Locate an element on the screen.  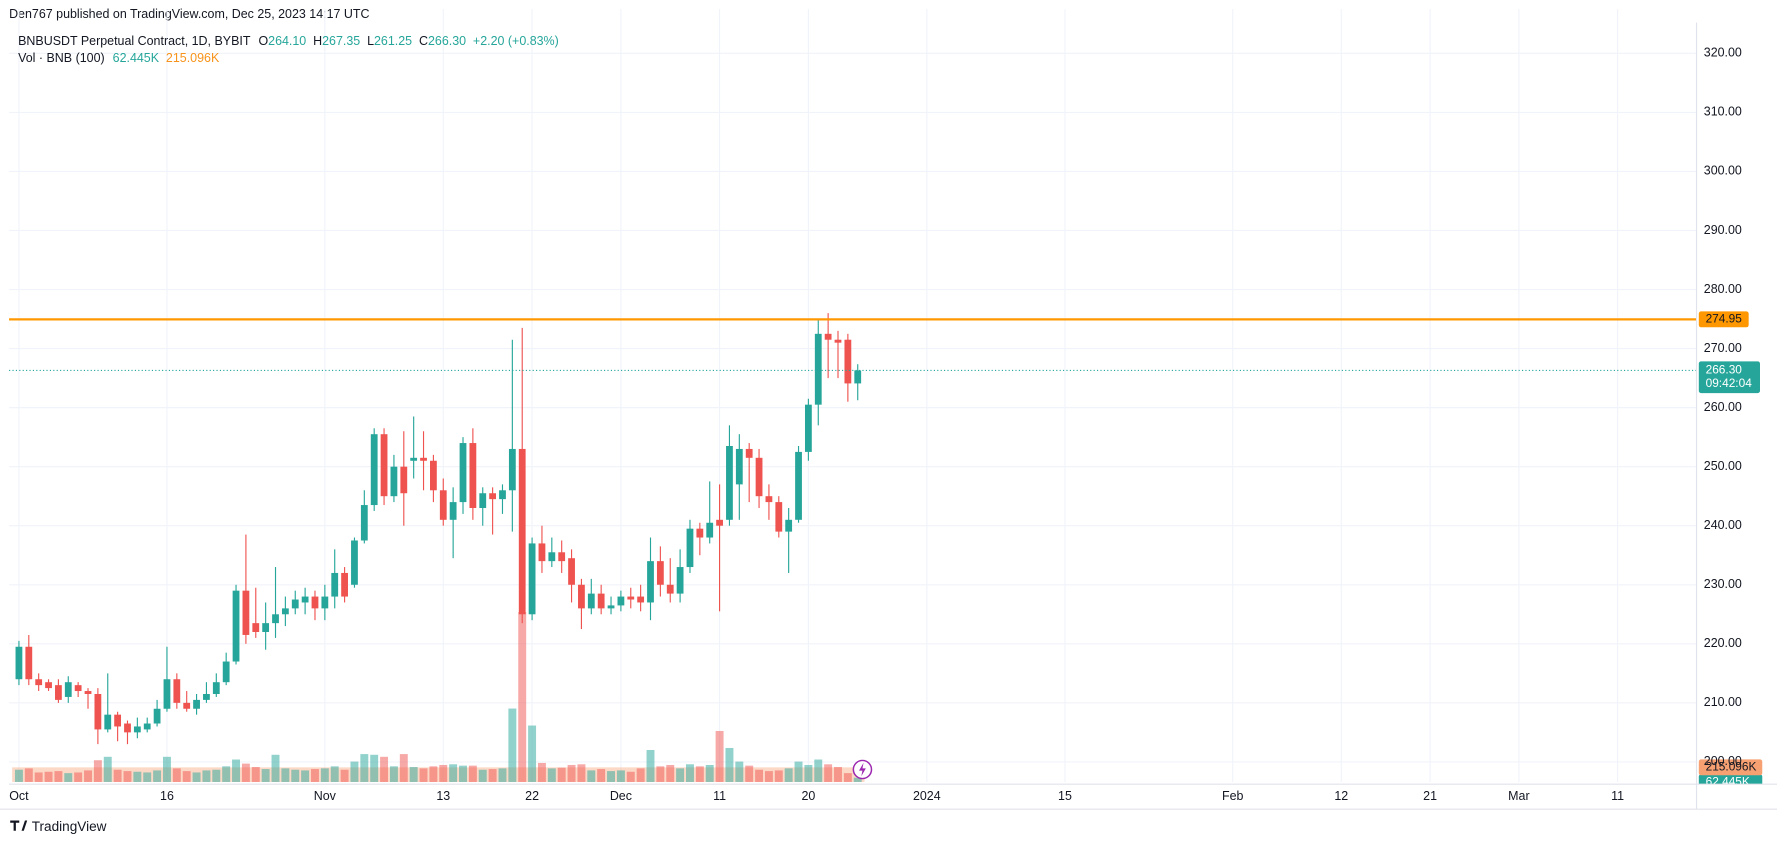
y-tick-label: 300.00 is located at coordinates (1723, 171).